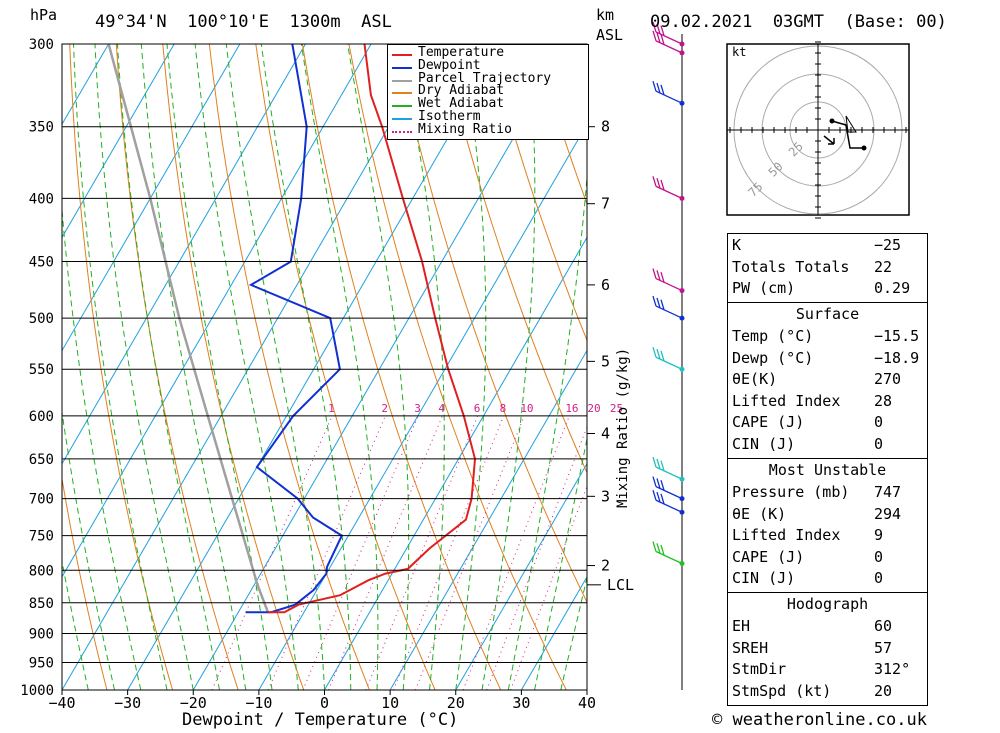 The image size is (1000, 733). I want to click on index-value: 294, so click(888, 513).